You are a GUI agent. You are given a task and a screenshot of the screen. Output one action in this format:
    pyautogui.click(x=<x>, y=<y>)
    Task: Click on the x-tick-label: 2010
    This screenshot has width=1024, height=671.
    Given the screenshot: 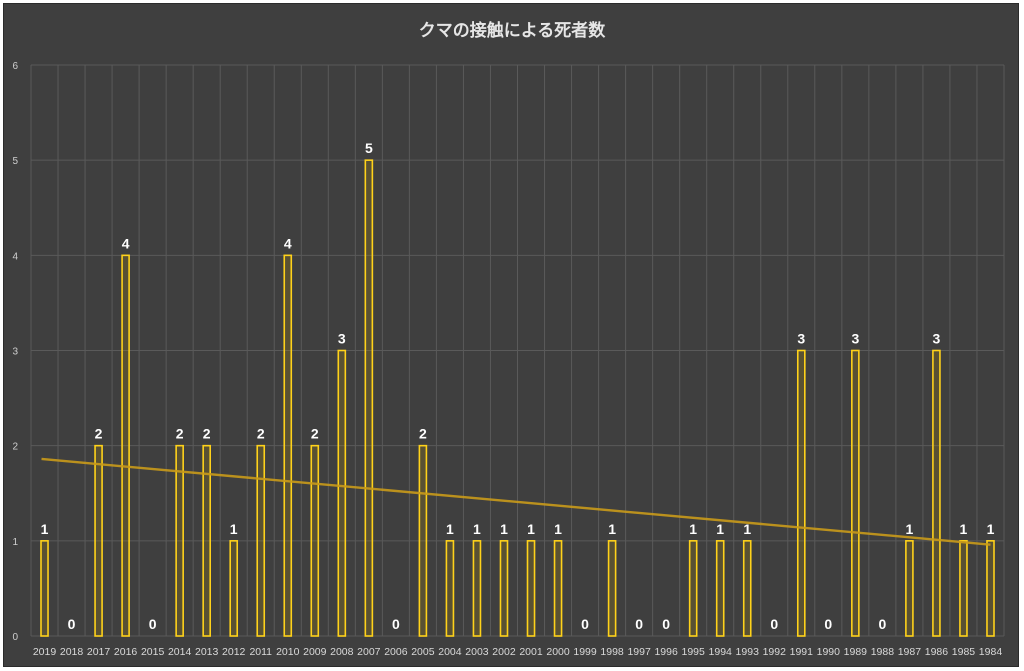 What is the action you would take?
    pyautogui.click(x=288, y=652)
    